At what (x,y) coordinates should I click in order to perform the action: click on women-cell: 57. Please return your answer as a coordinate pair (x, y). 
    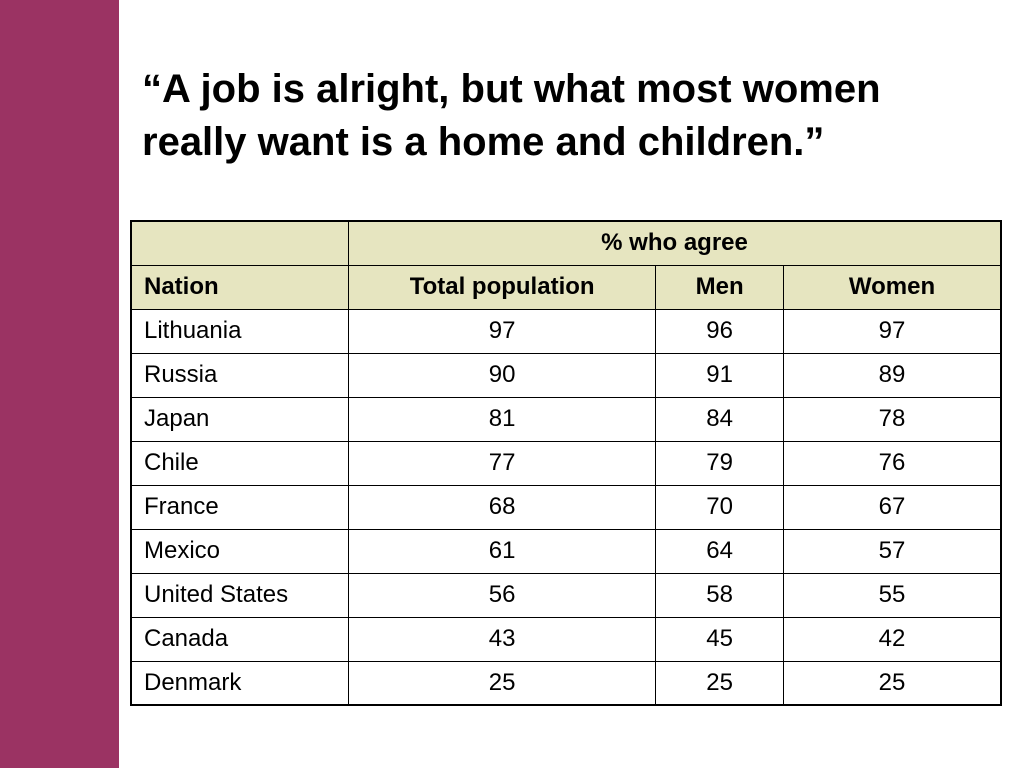
    Looking at the image, I should click on (892, 551).